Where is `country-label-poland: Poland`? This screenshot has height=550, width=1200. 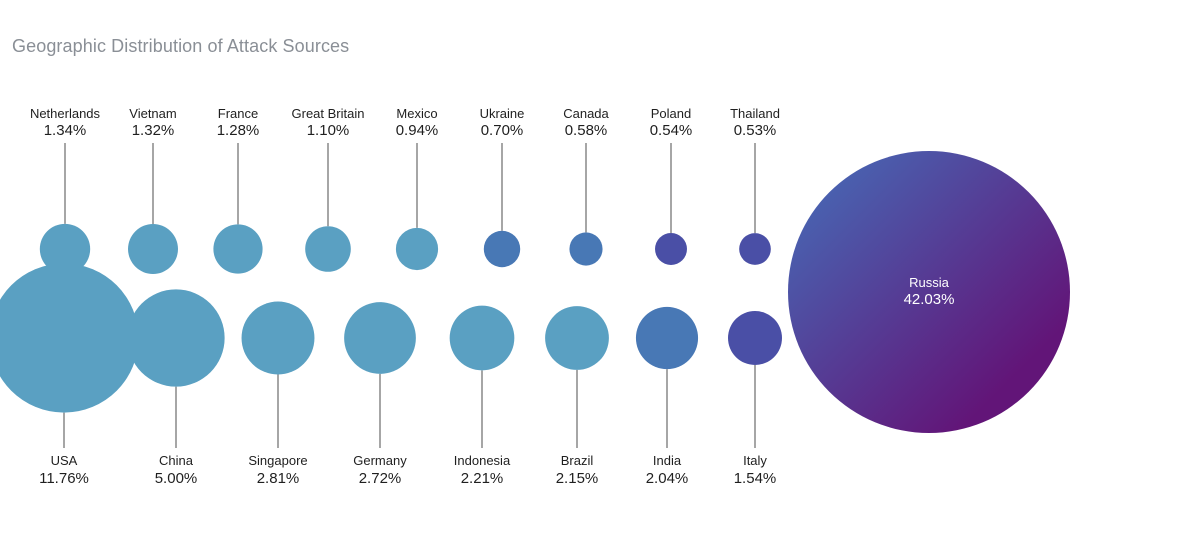 country-label-poland: Poland is located at coordinates (671, 113).